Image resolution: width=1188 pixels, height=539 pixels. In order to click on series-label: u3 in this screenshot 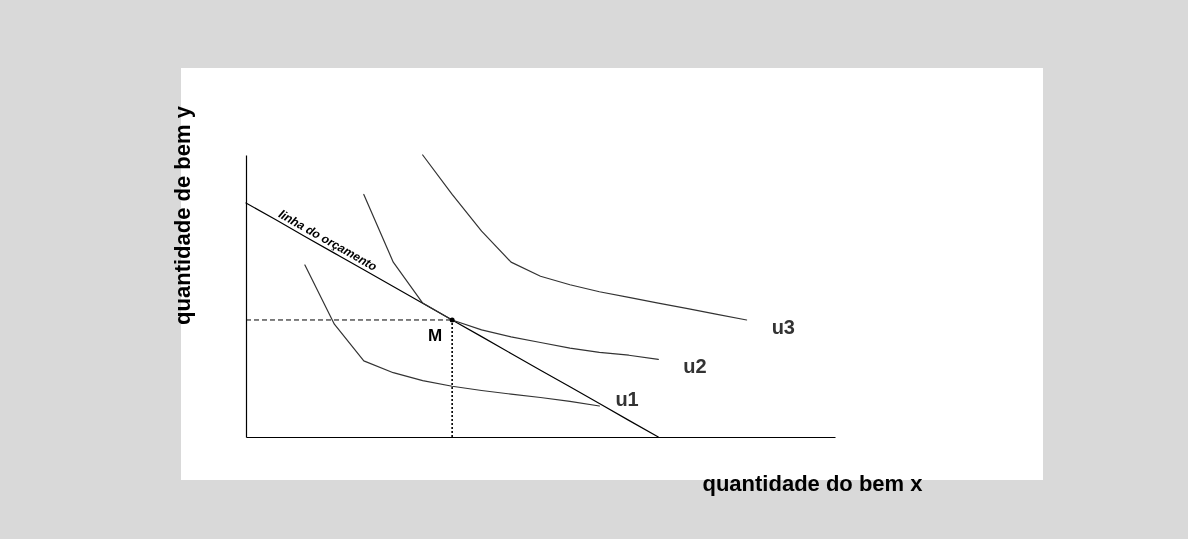, I will do `click(783, 326)`.